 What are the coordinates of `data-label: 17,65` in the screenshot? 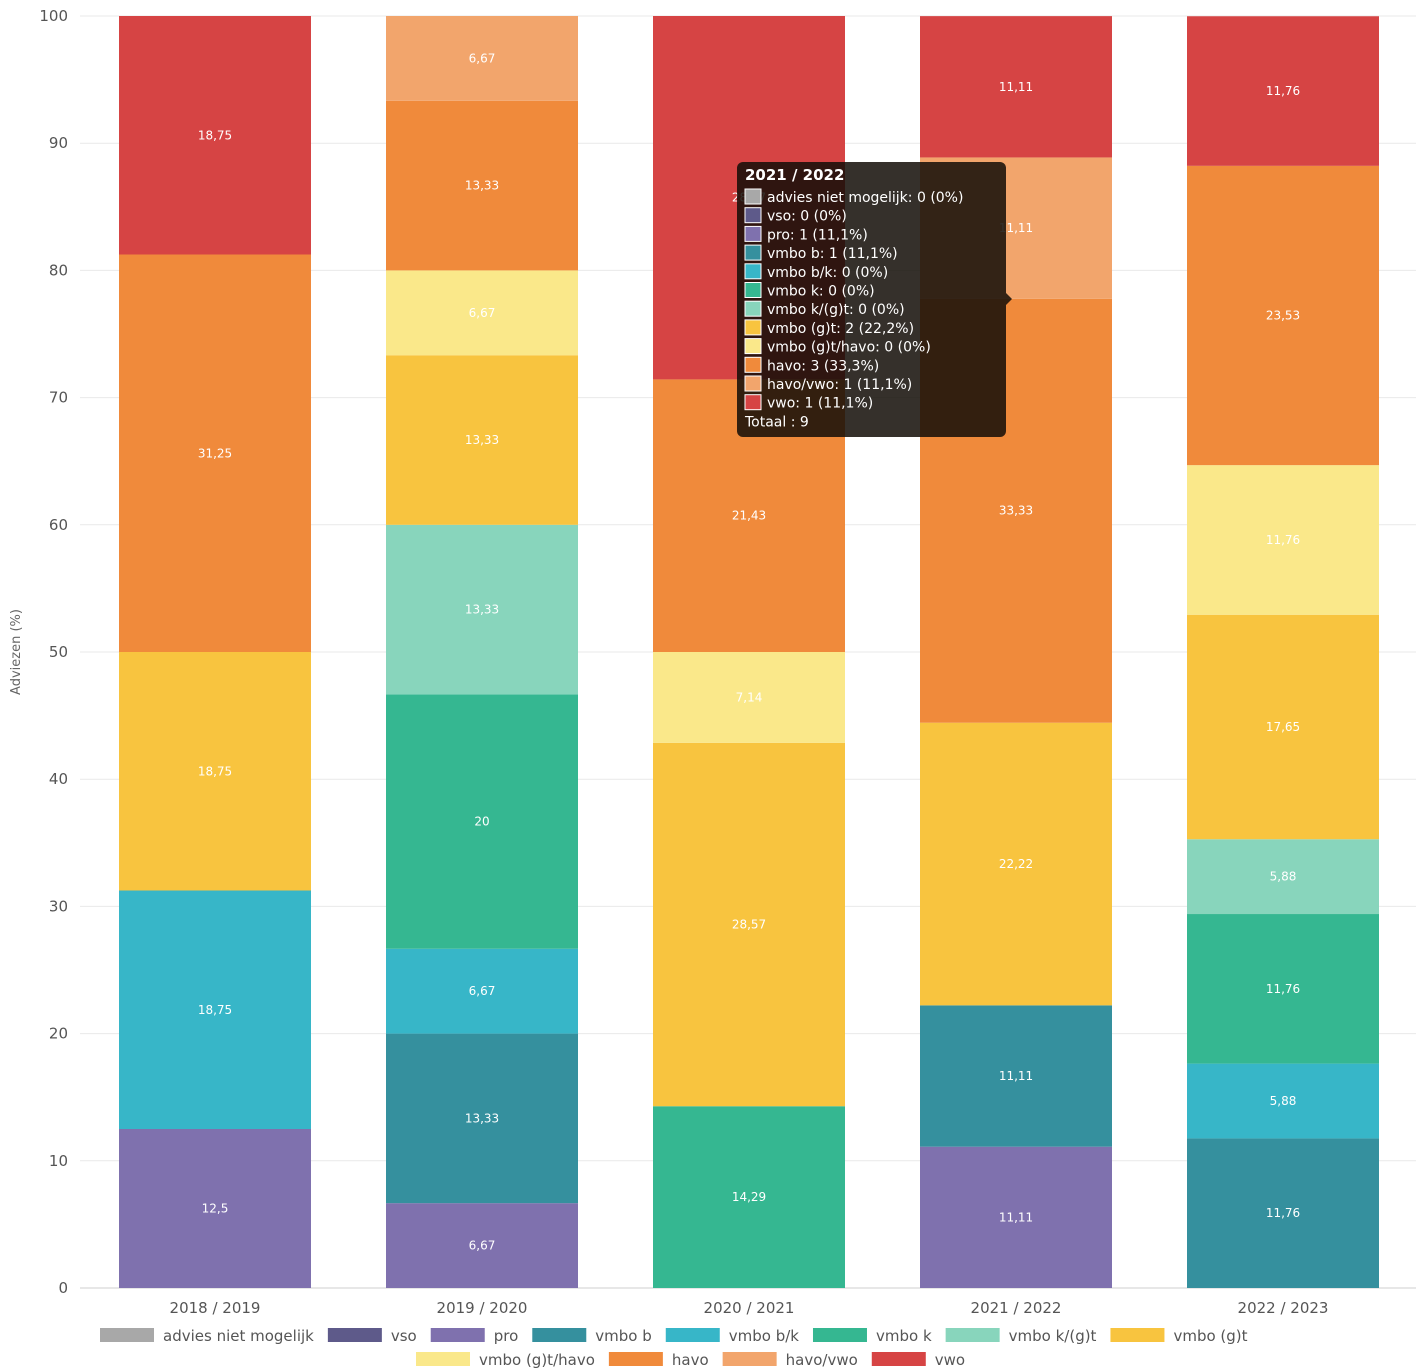 It's located at (1283, 727).